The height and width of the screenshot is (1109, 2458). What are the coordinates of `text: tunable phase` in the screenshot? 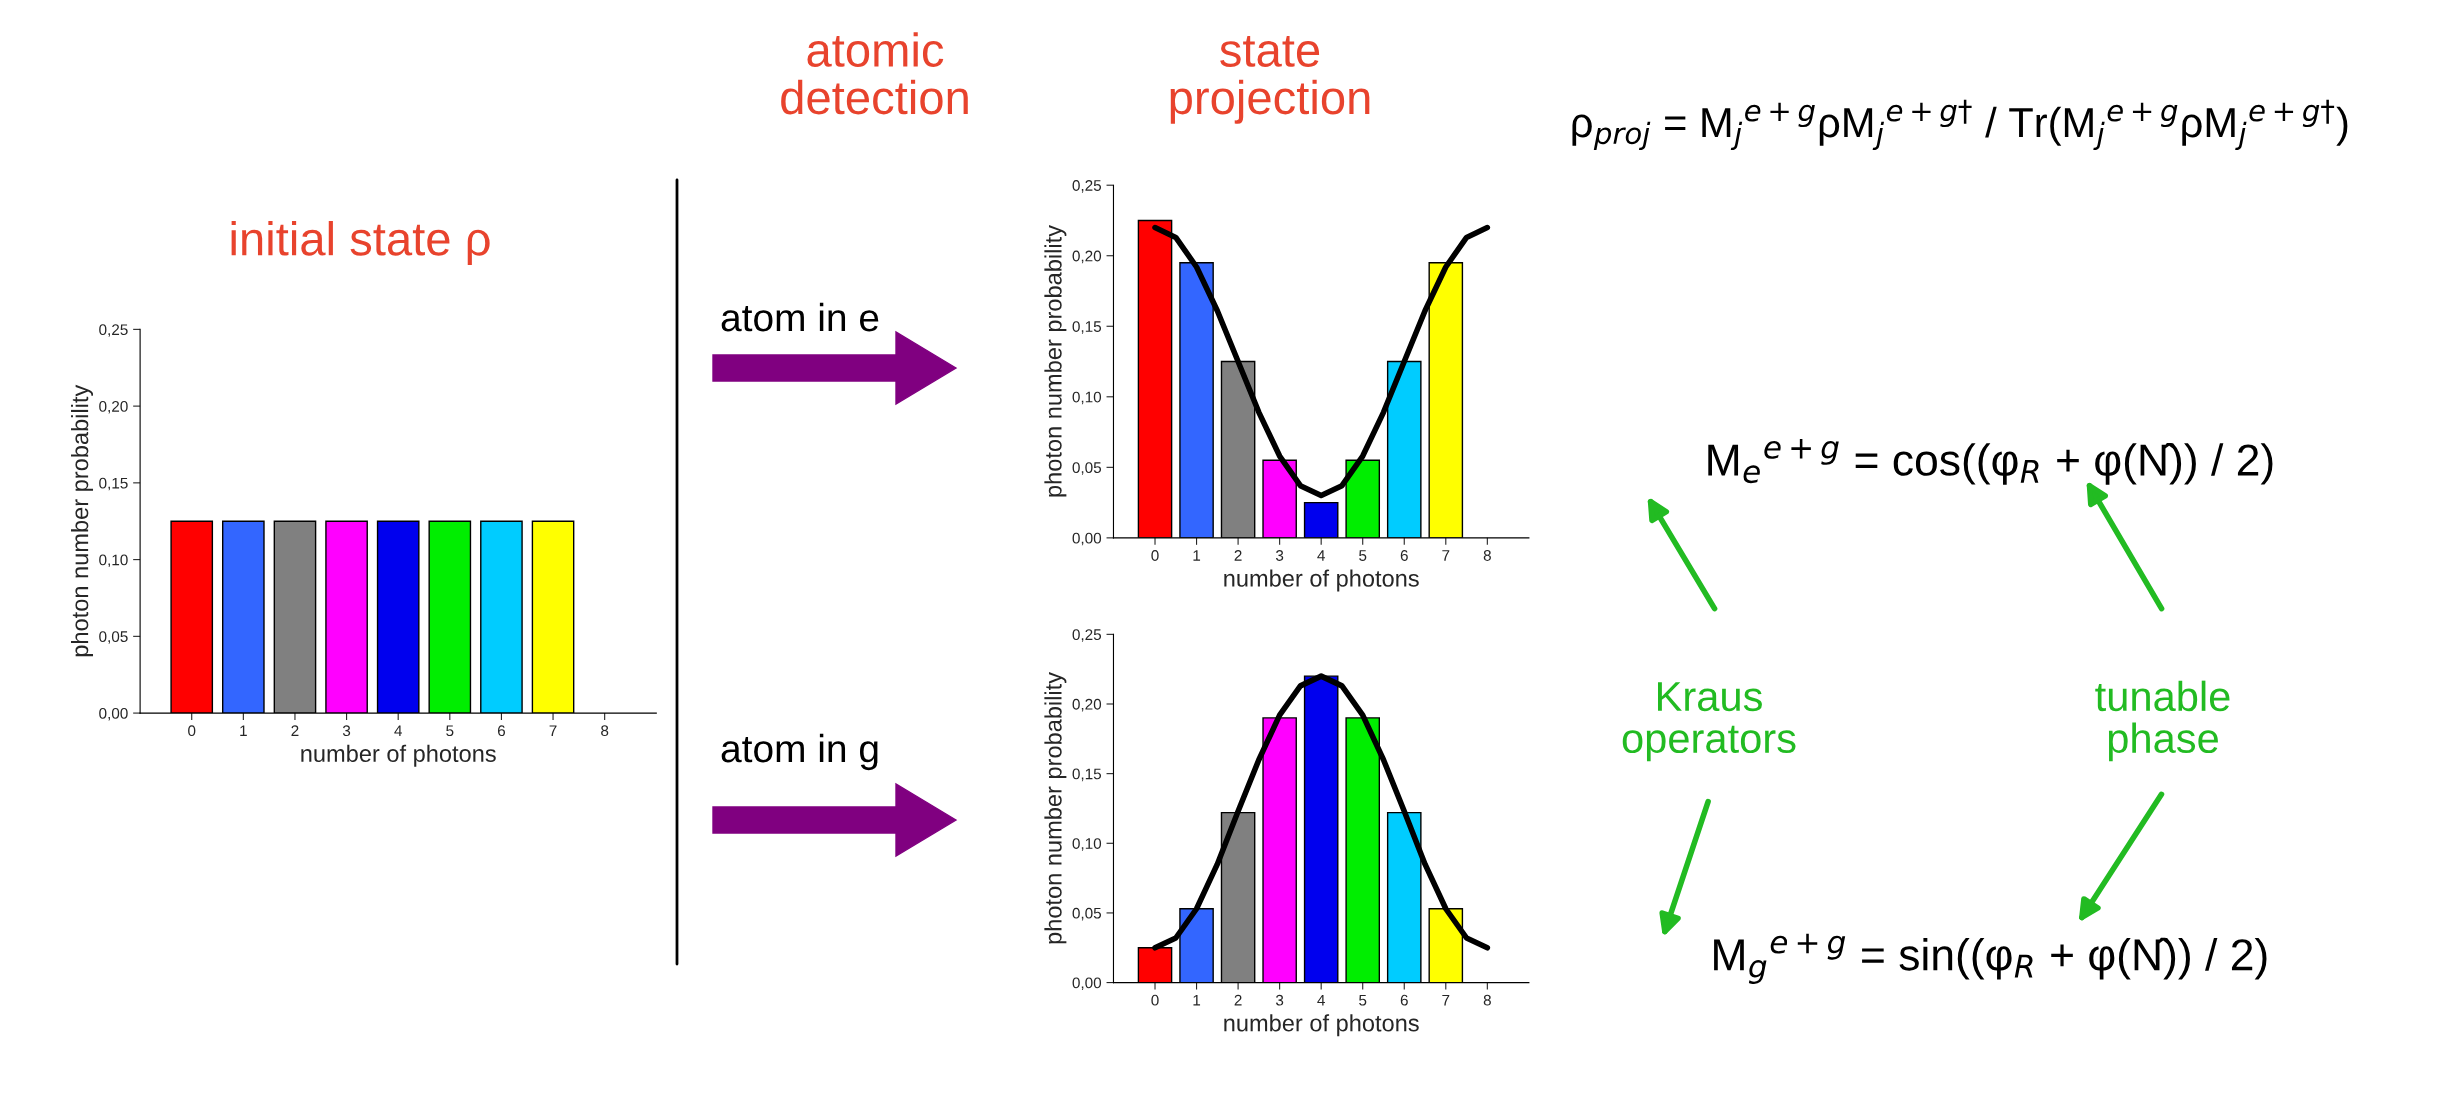 It's located at (2162, 721).